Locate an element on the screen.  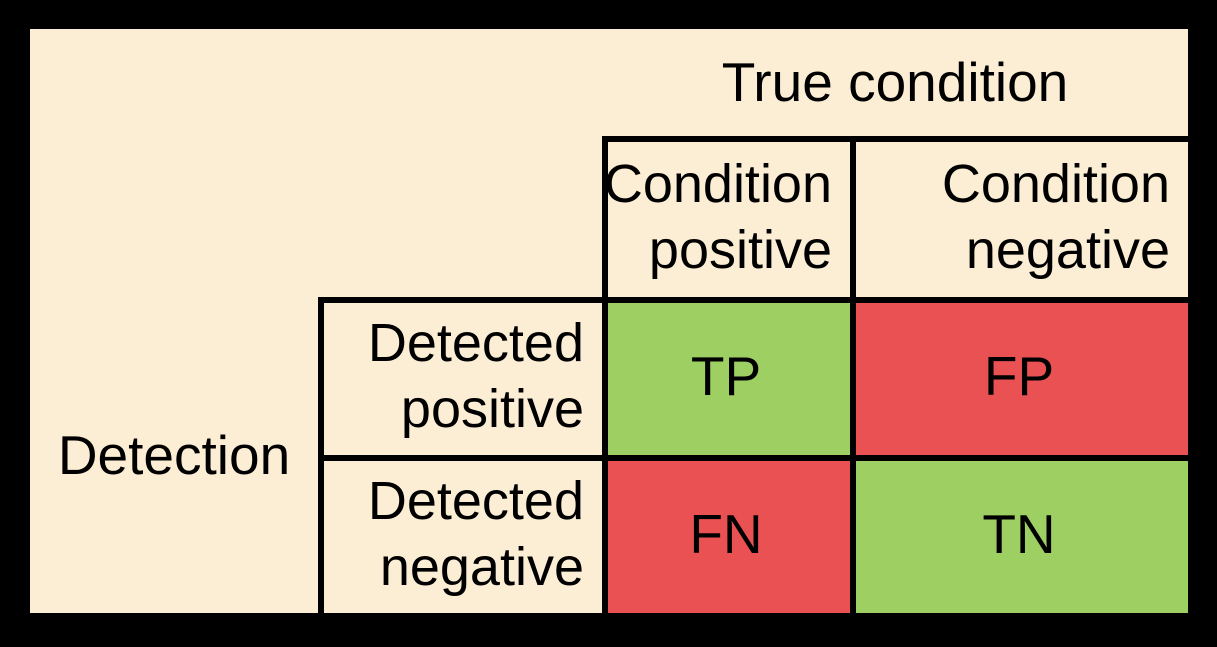
cell-true-negative: TN is located at coordinates (1019, 534).